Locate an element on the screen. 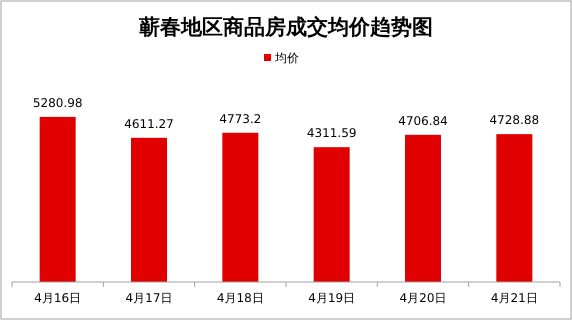  x-tick-label: 4月18日 is located at coordinates (240, 298).